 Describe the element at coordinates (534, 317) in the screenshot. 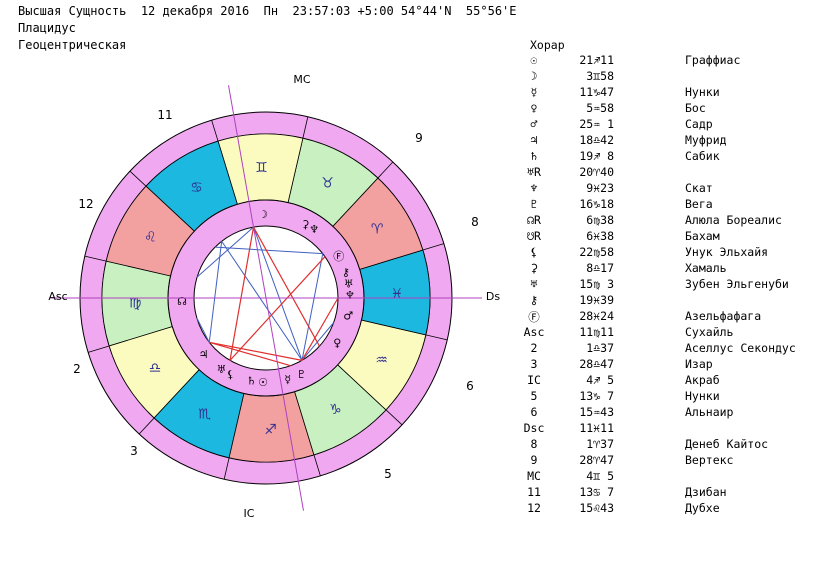

I see `row-name: Ⓕ` at that location.